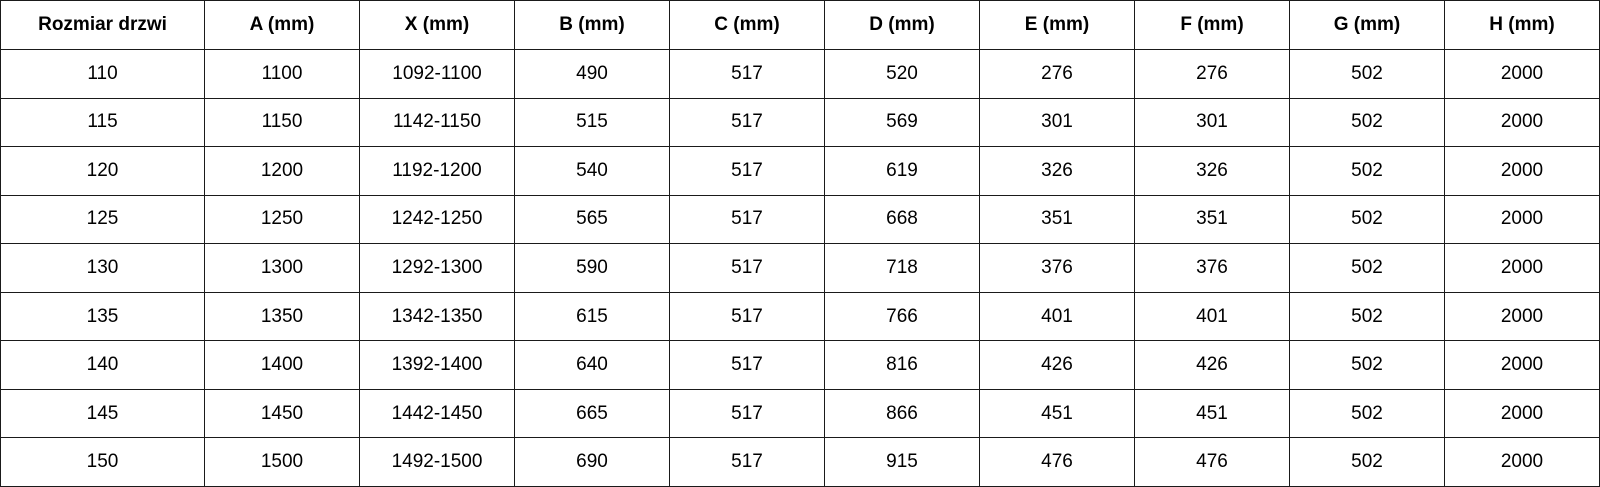 This screenshot has height=487, width=1600. I want to click on table-row: 150 1500 1492-1500 690 517 915 476 476 502 2000, so click(800, 462).